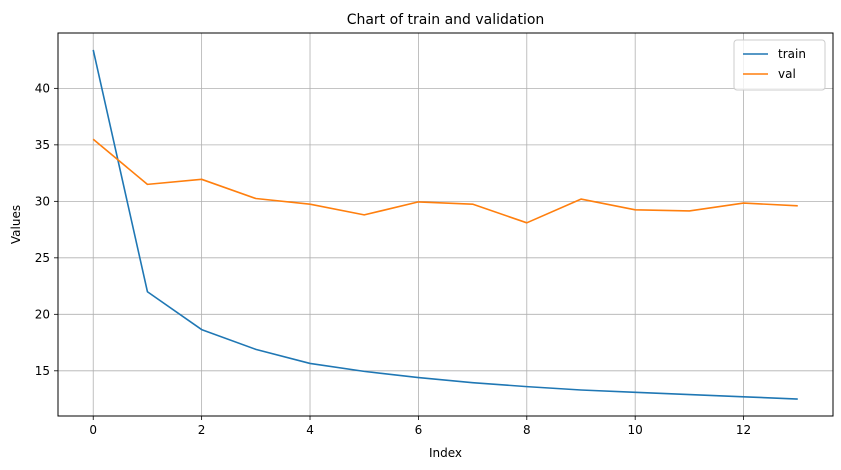 The width and height of the screenshot is (841, 470). Describe the element at coordinates (93, 430) in the screenshot. I see `x-tick-label: 0` at that location.